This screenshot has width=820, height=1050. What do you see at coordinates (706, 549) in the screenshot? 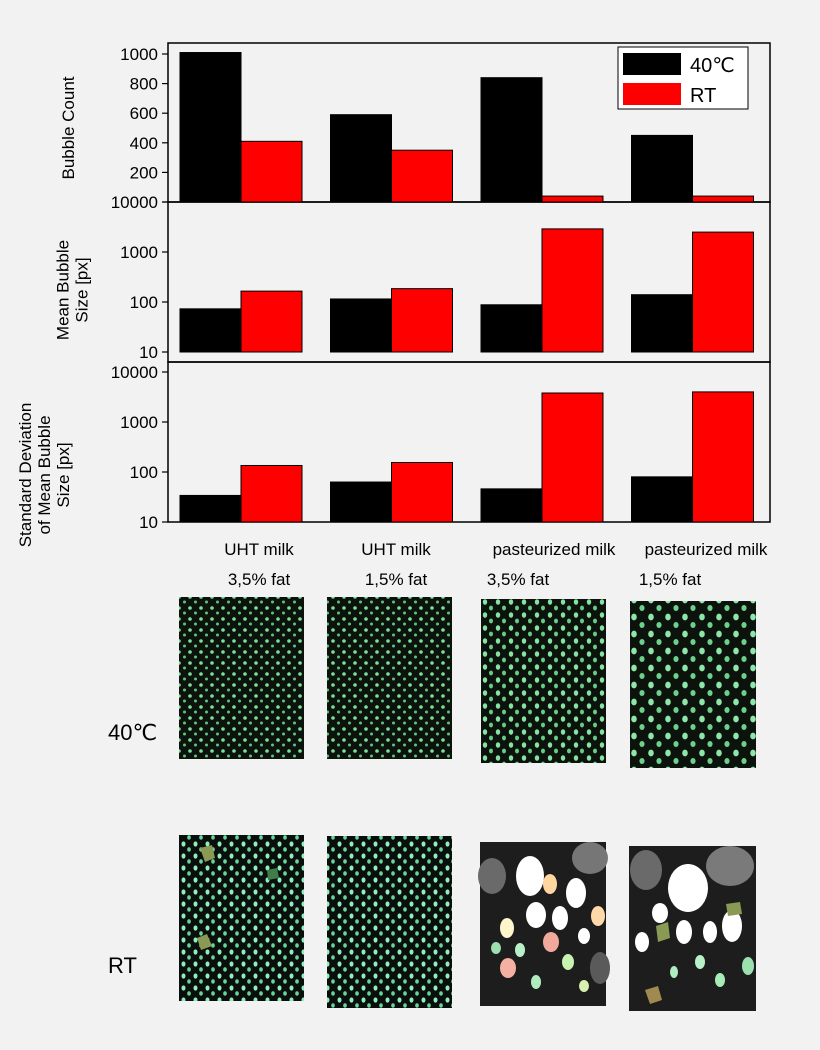
I see `xlabel-line1-cat4: pasteurized milk` at bounding box center [706, 549].